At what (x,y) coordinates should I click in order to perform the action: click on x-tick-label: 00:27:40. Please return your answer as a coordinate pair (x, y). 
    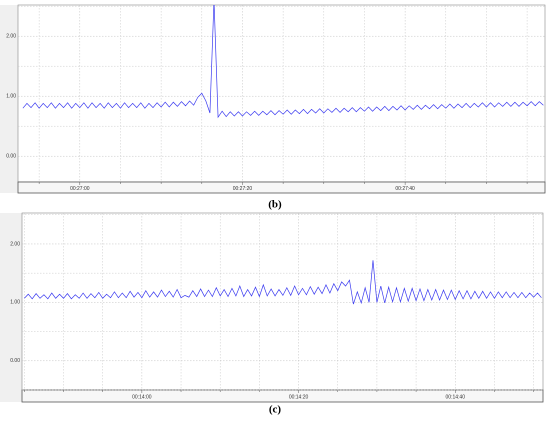
    Looking at the image, I should click on (405, 189).